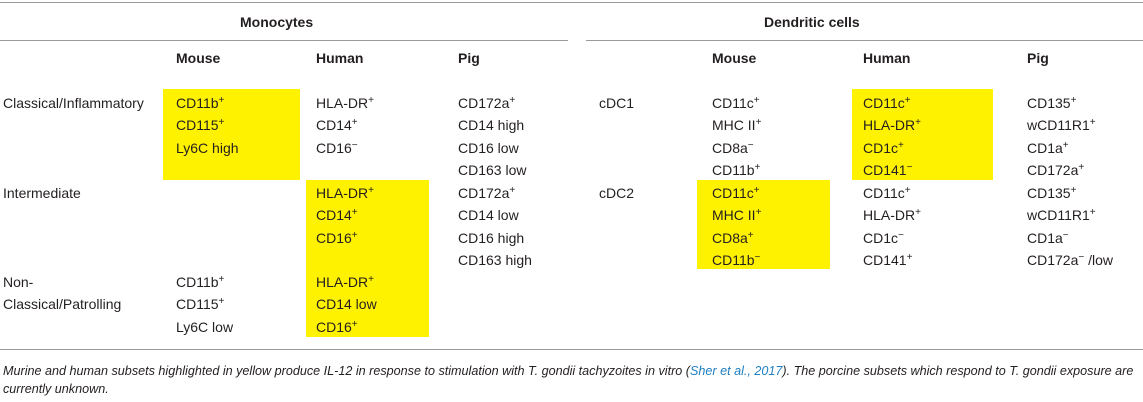  I want to click on group-header-monocytes: Monocytes, so click(277, 22).